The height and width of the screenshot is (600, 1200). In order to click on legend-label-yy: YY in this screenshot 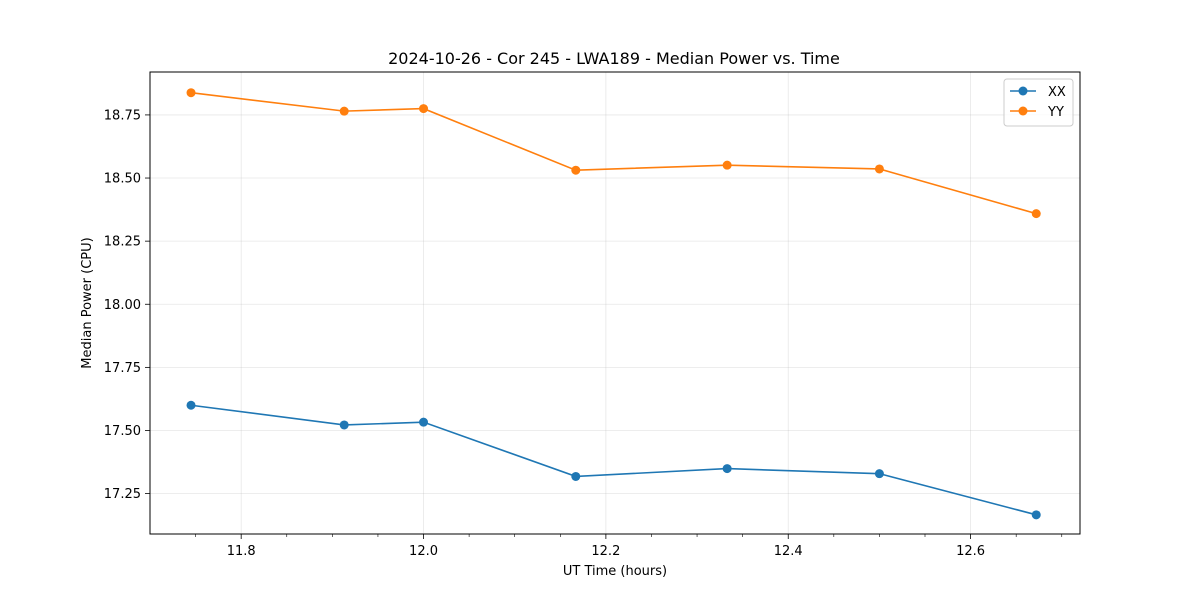, I will do `click(1055, 112)`.